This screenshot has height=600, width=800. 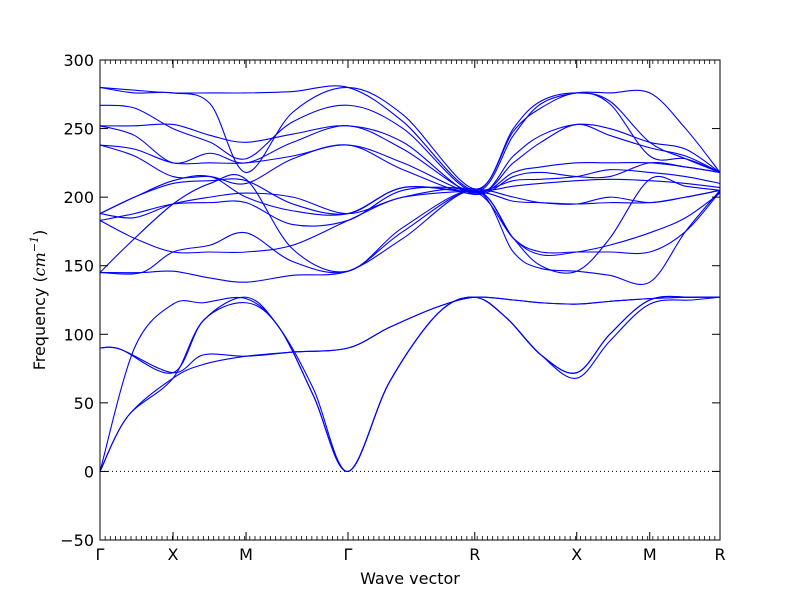 What do you see at coordinates (89, 471) in the screenshot?
I see `y-tick-label: 0` at bounding box center [89, 471].